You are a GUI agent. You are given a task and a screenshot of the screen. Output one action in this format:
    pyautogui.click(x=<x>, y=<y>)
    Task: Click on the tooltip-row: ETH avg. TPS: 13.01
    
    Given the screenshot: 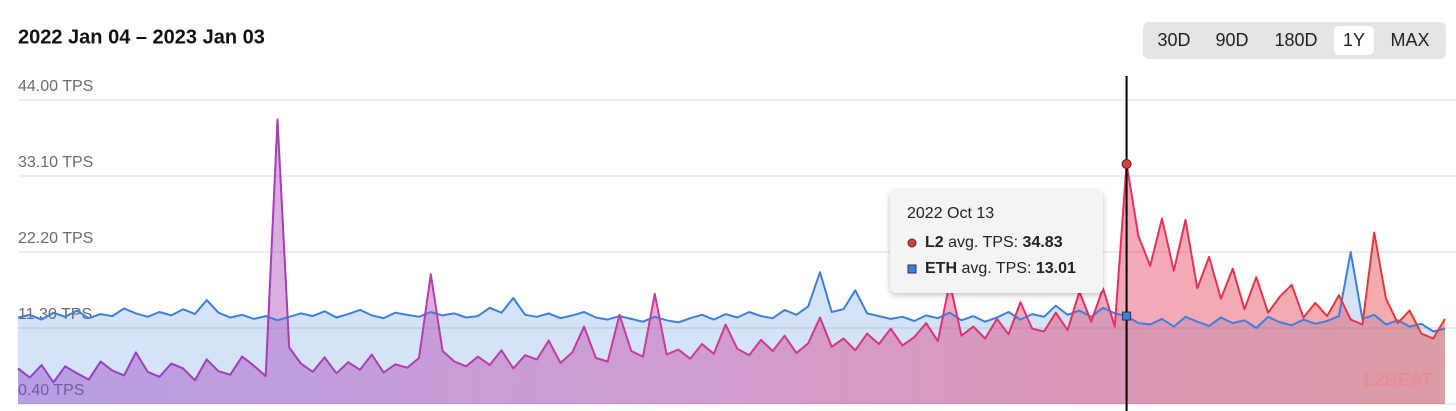 What is the action you would take?
    pyautogui.click(x=1000, y=268)
    